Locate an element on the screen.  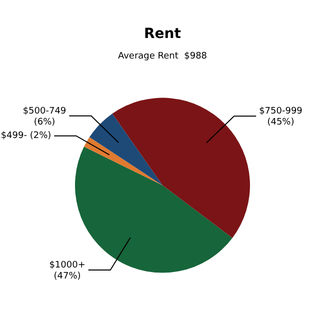
data-label: (6%) is located at coordinates (45, 122).